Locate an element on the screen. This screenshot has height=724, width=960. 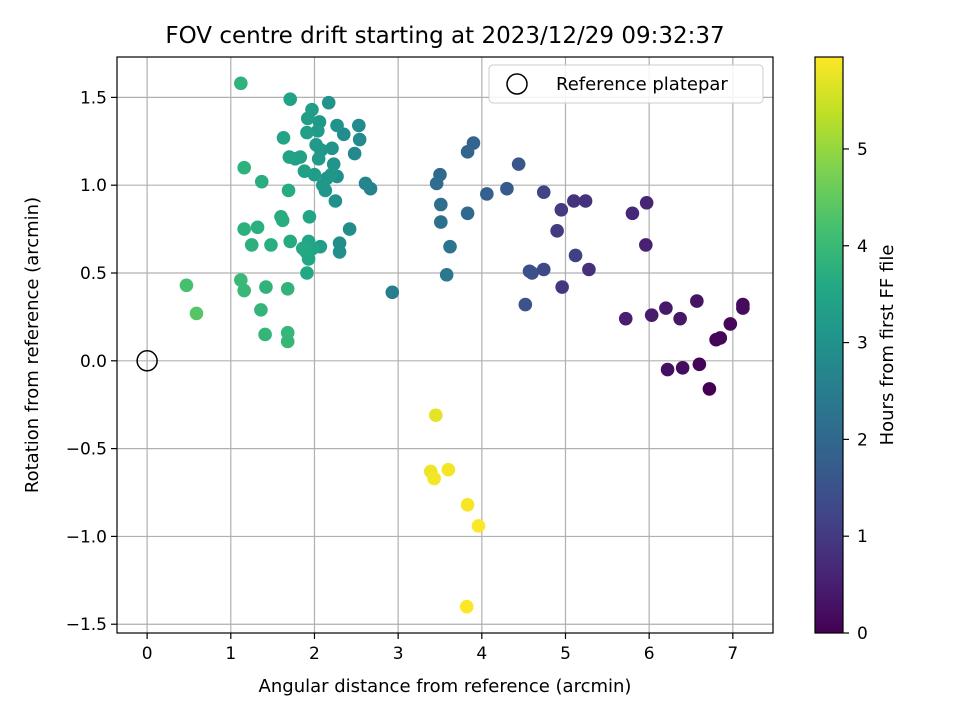
y-tick-label: −1.0 is located at coordinates (86, 537).